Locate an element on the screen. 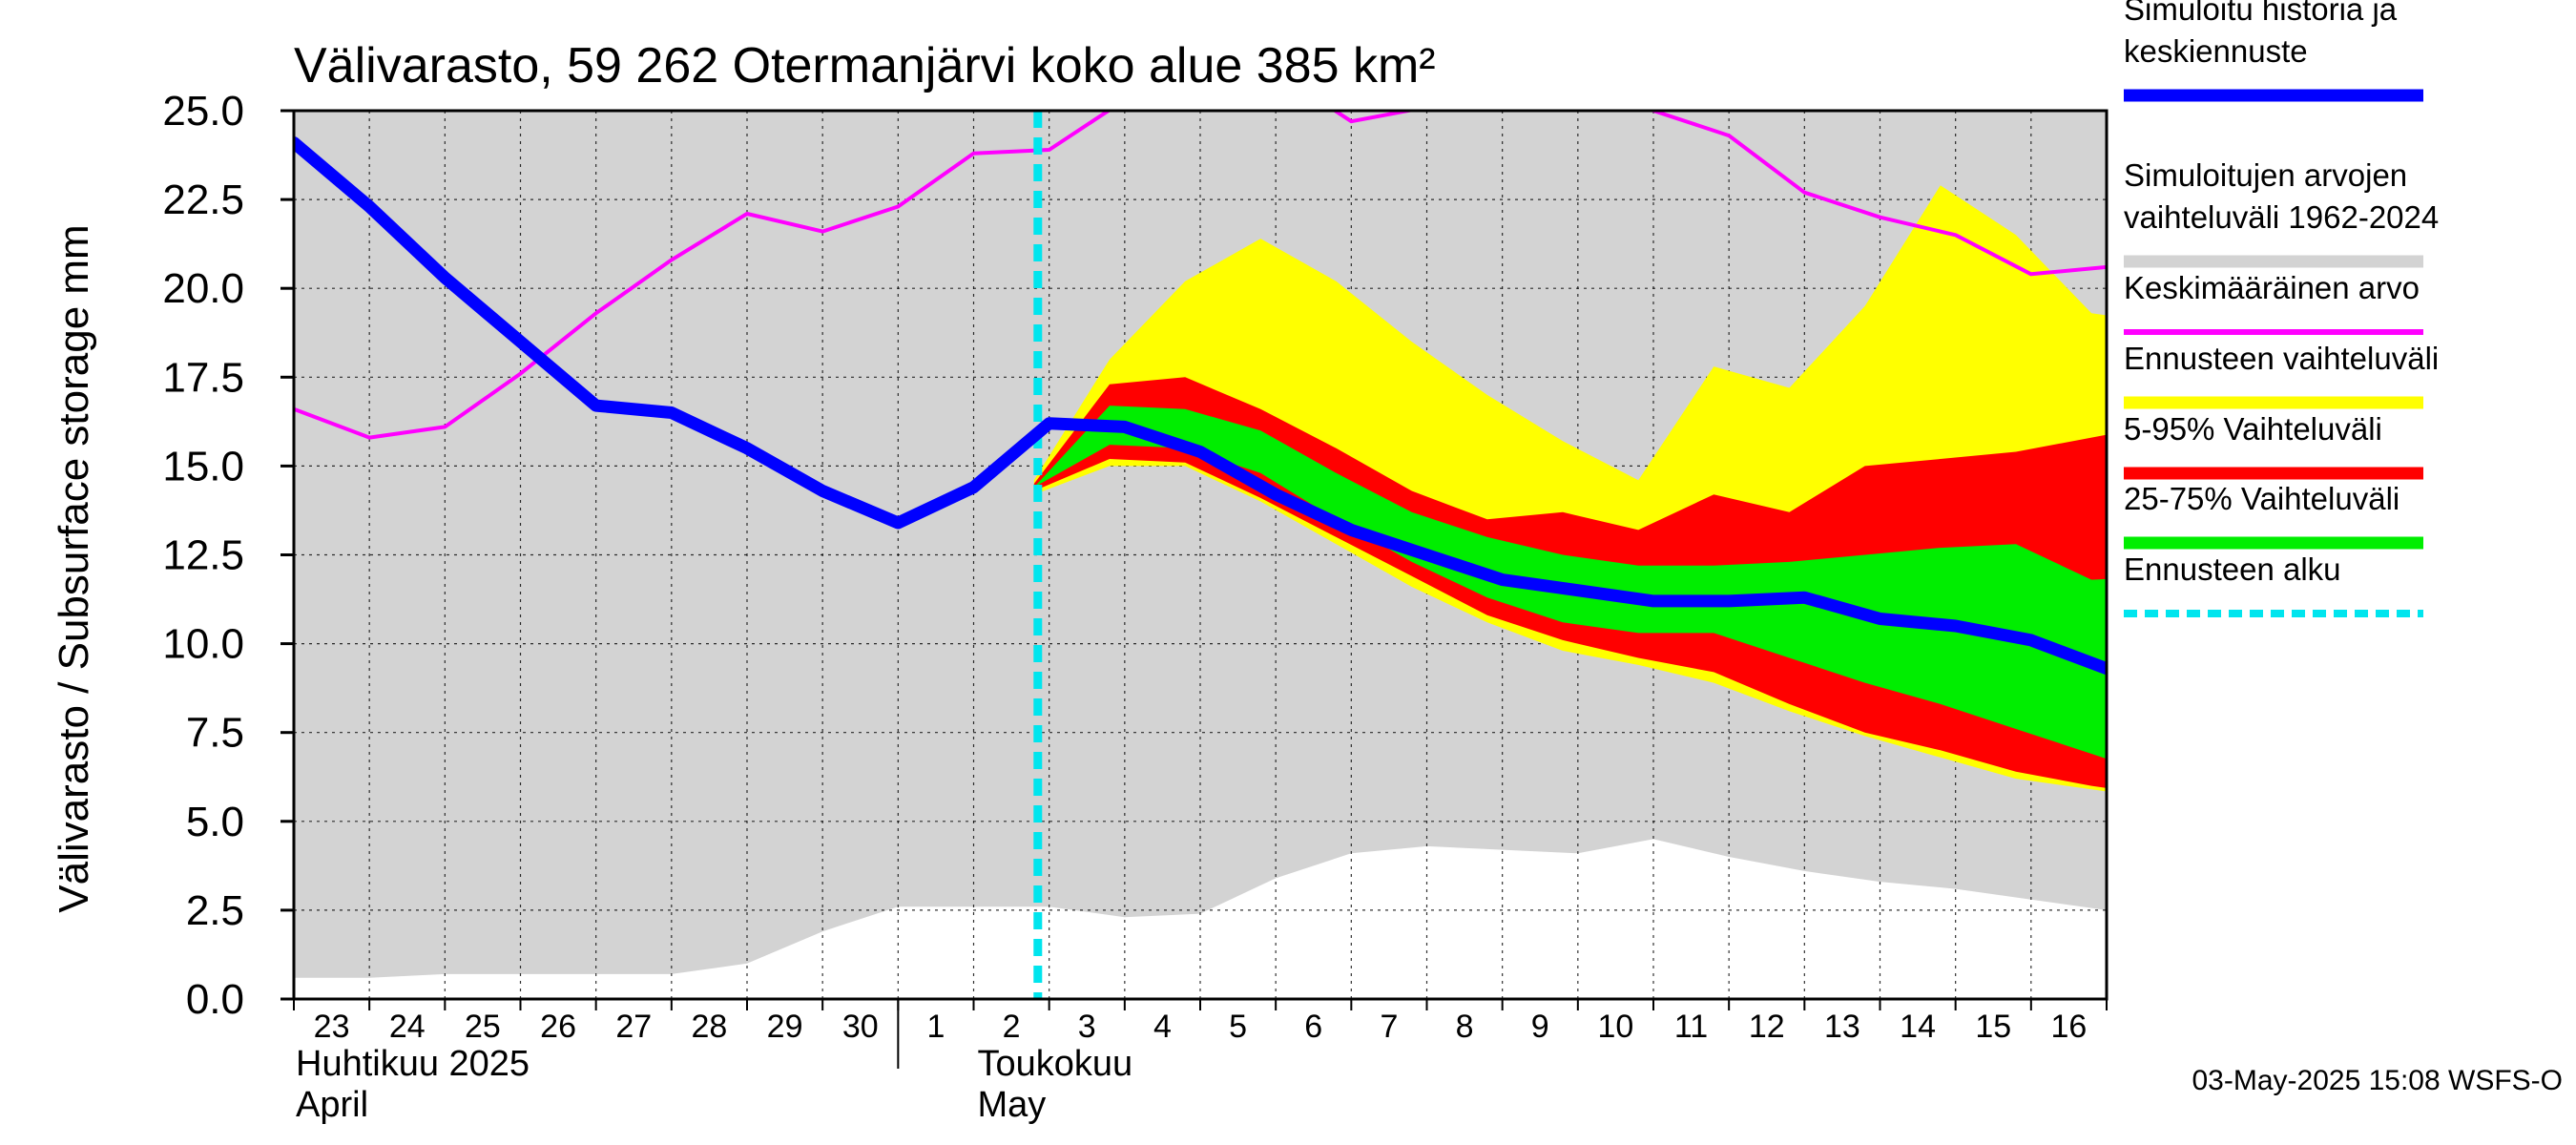 The image size is (2576, 1145). legend-label: Ennusteen vaihteluväli is located at coordinates (2281, 358).